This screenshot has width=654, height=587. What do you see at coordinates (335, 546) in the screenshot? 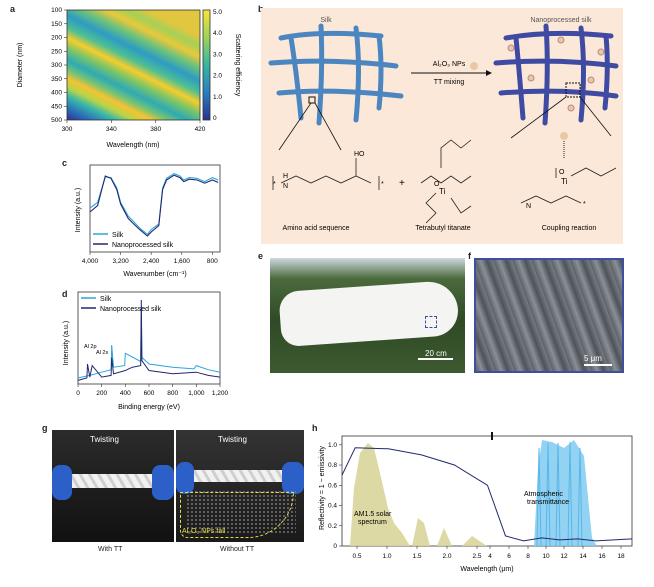
I see `h-ytick: 0` at bounding box center [335, 546].